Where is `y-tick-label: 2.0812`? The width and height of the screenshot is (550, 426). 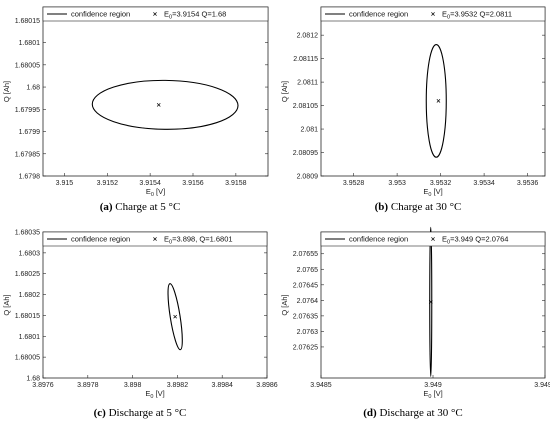
y-tick-label: 2.0812 is located at coordinates (308, 36).